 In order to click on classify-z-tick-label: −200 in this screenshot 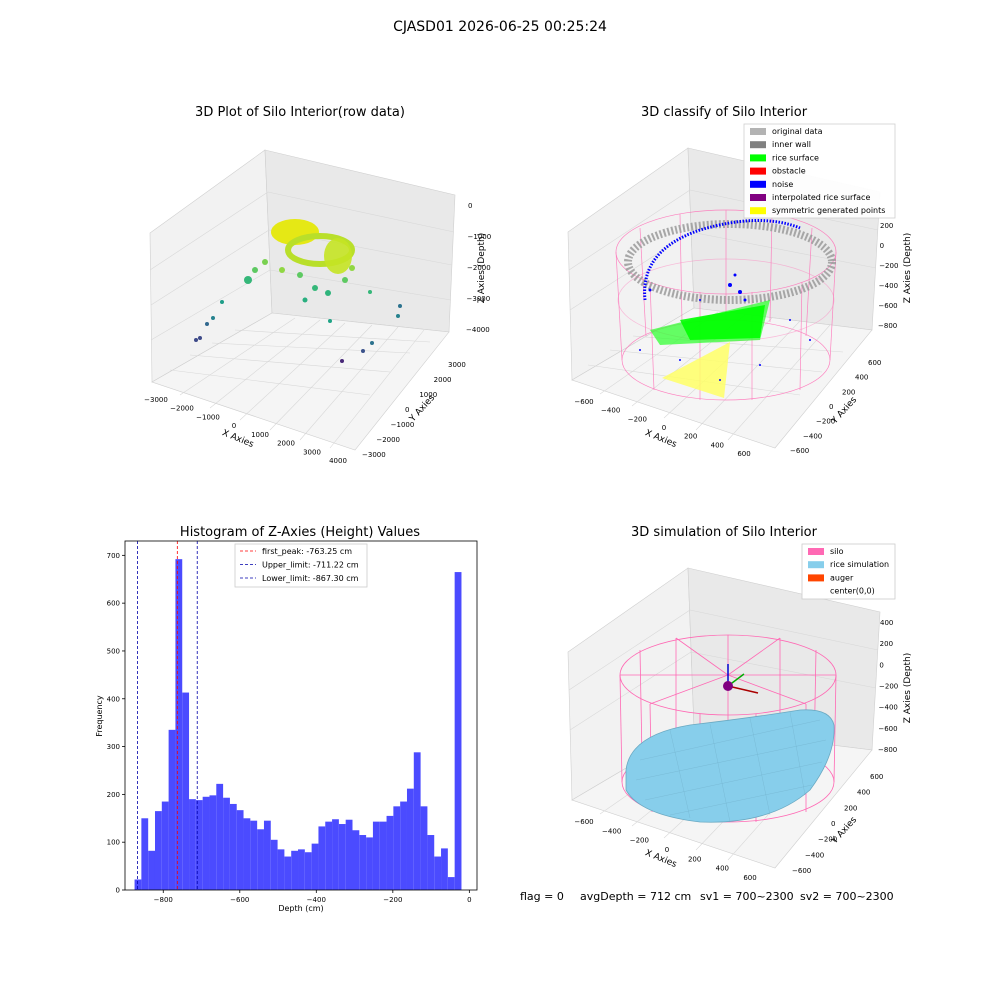, I will do `click(888, 266)`.